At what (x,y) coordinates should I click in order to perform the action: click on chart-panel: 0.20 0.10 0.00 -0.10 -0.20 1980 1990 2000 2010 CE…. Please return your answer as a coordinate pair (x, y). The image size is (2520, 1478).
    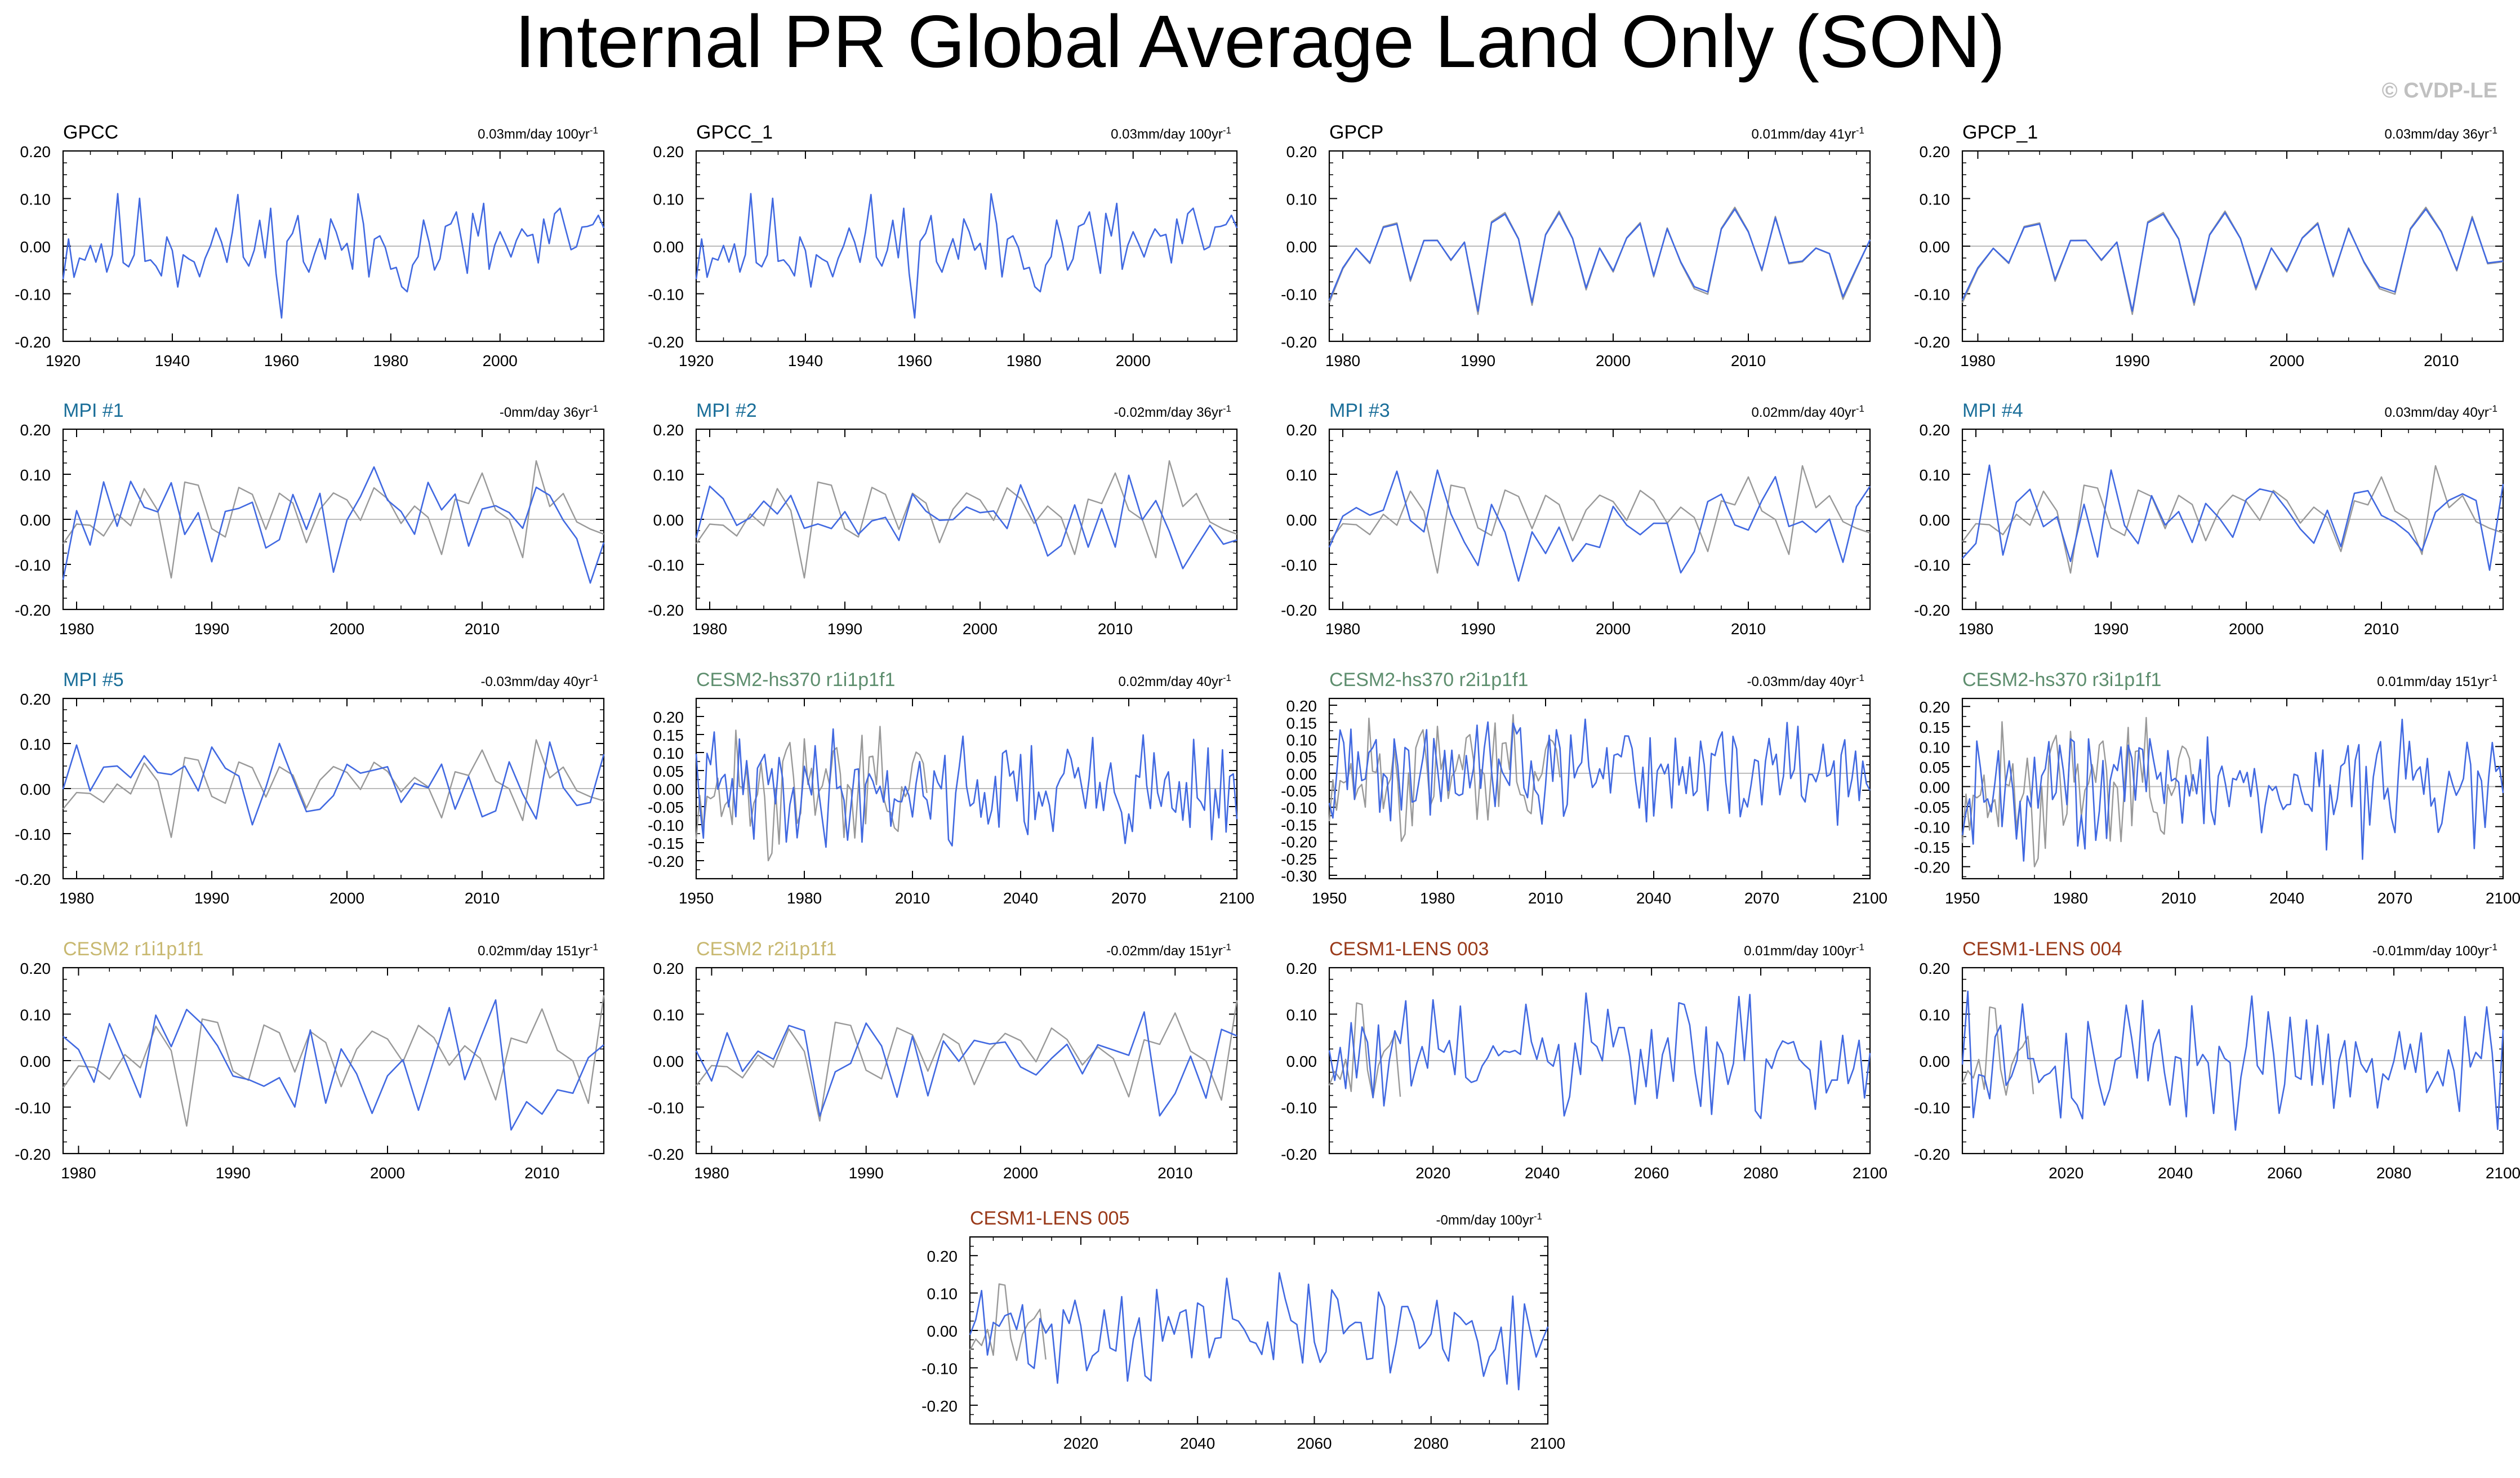
    Looking at the image, I should click on (310, 1060).